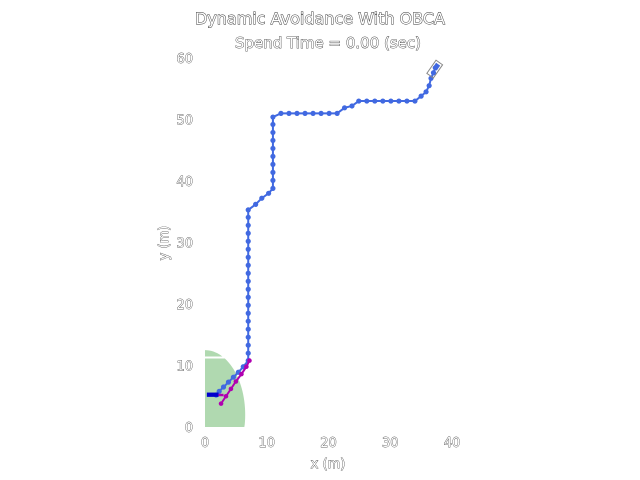 The image size is (640, 480). What do you see at coordinates (184, 182) in the screenshot?
I see `y-tick-label: 40` at bounding box center [184, 182].